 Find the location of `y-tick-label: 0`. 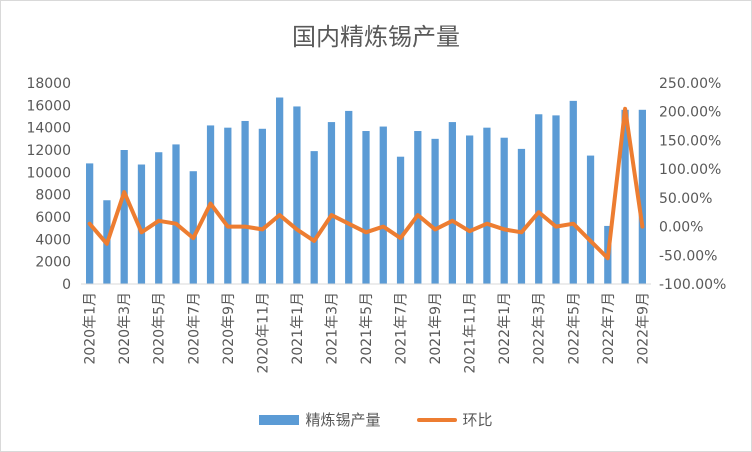

y-tick-label: 0 is located at coordinates (66, 285).